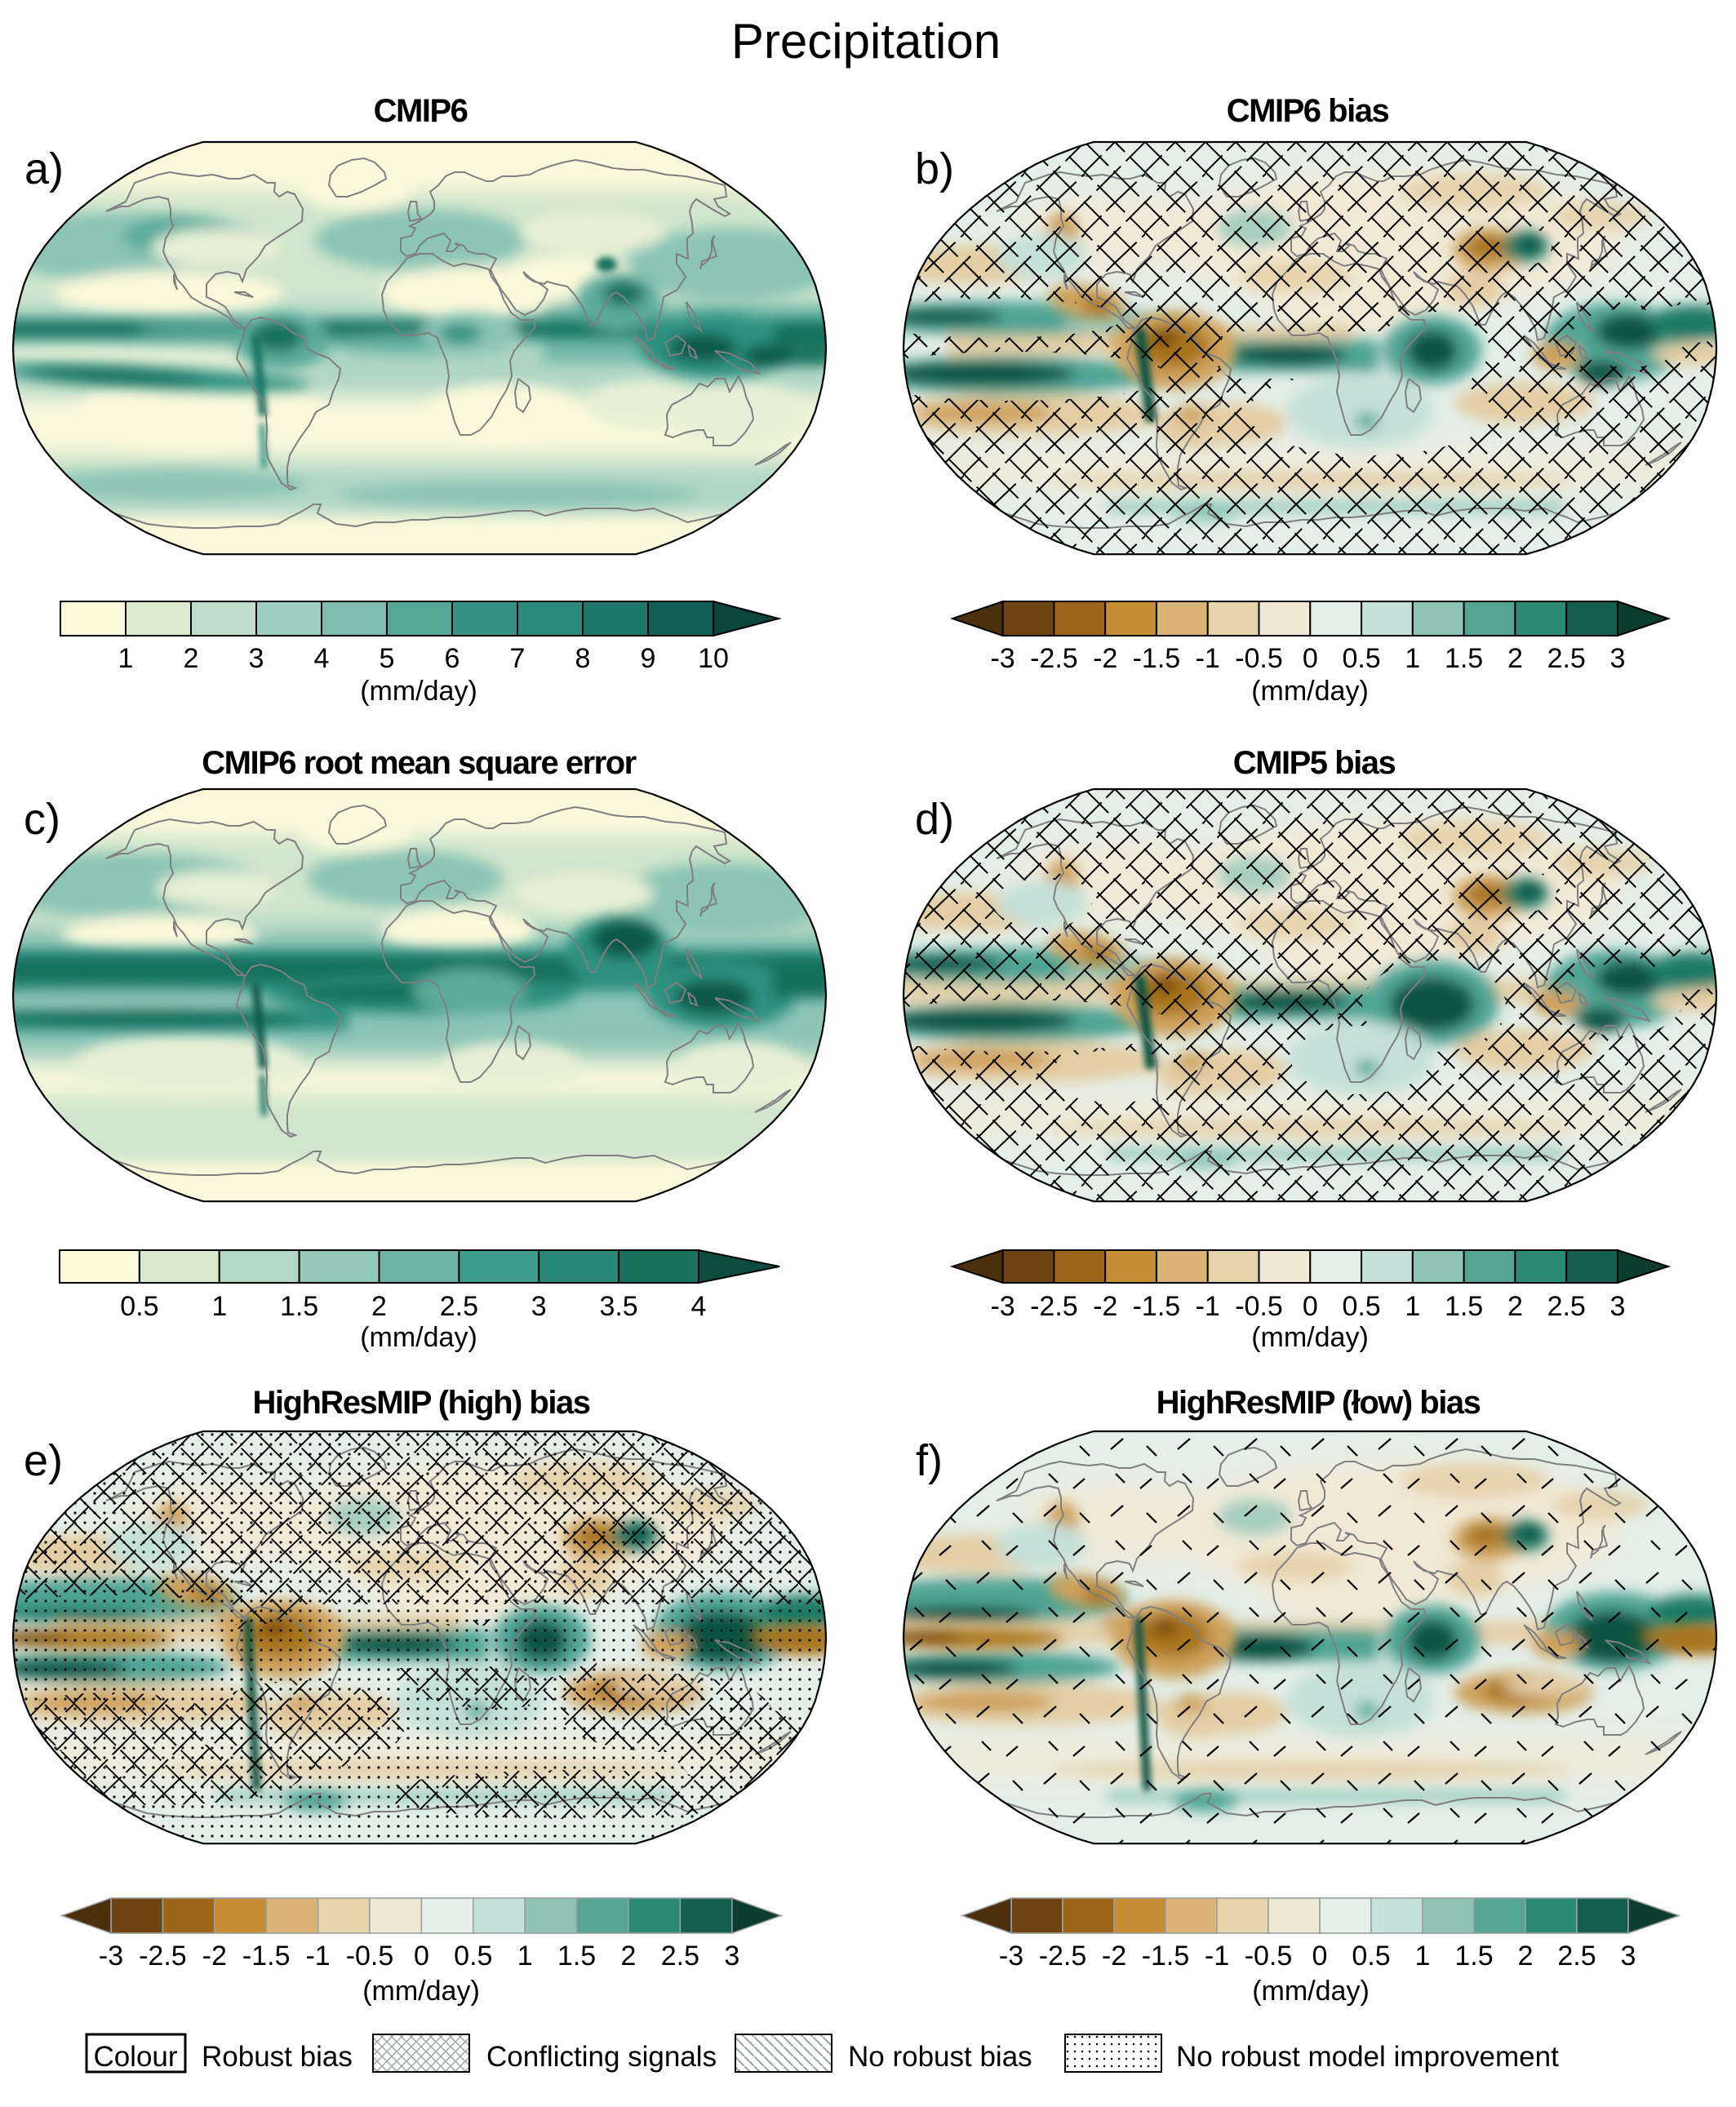  Describe the element at coordinates (1308, 111) in the screenshot. I see `svg-text: CMIP6 bias` at that location.